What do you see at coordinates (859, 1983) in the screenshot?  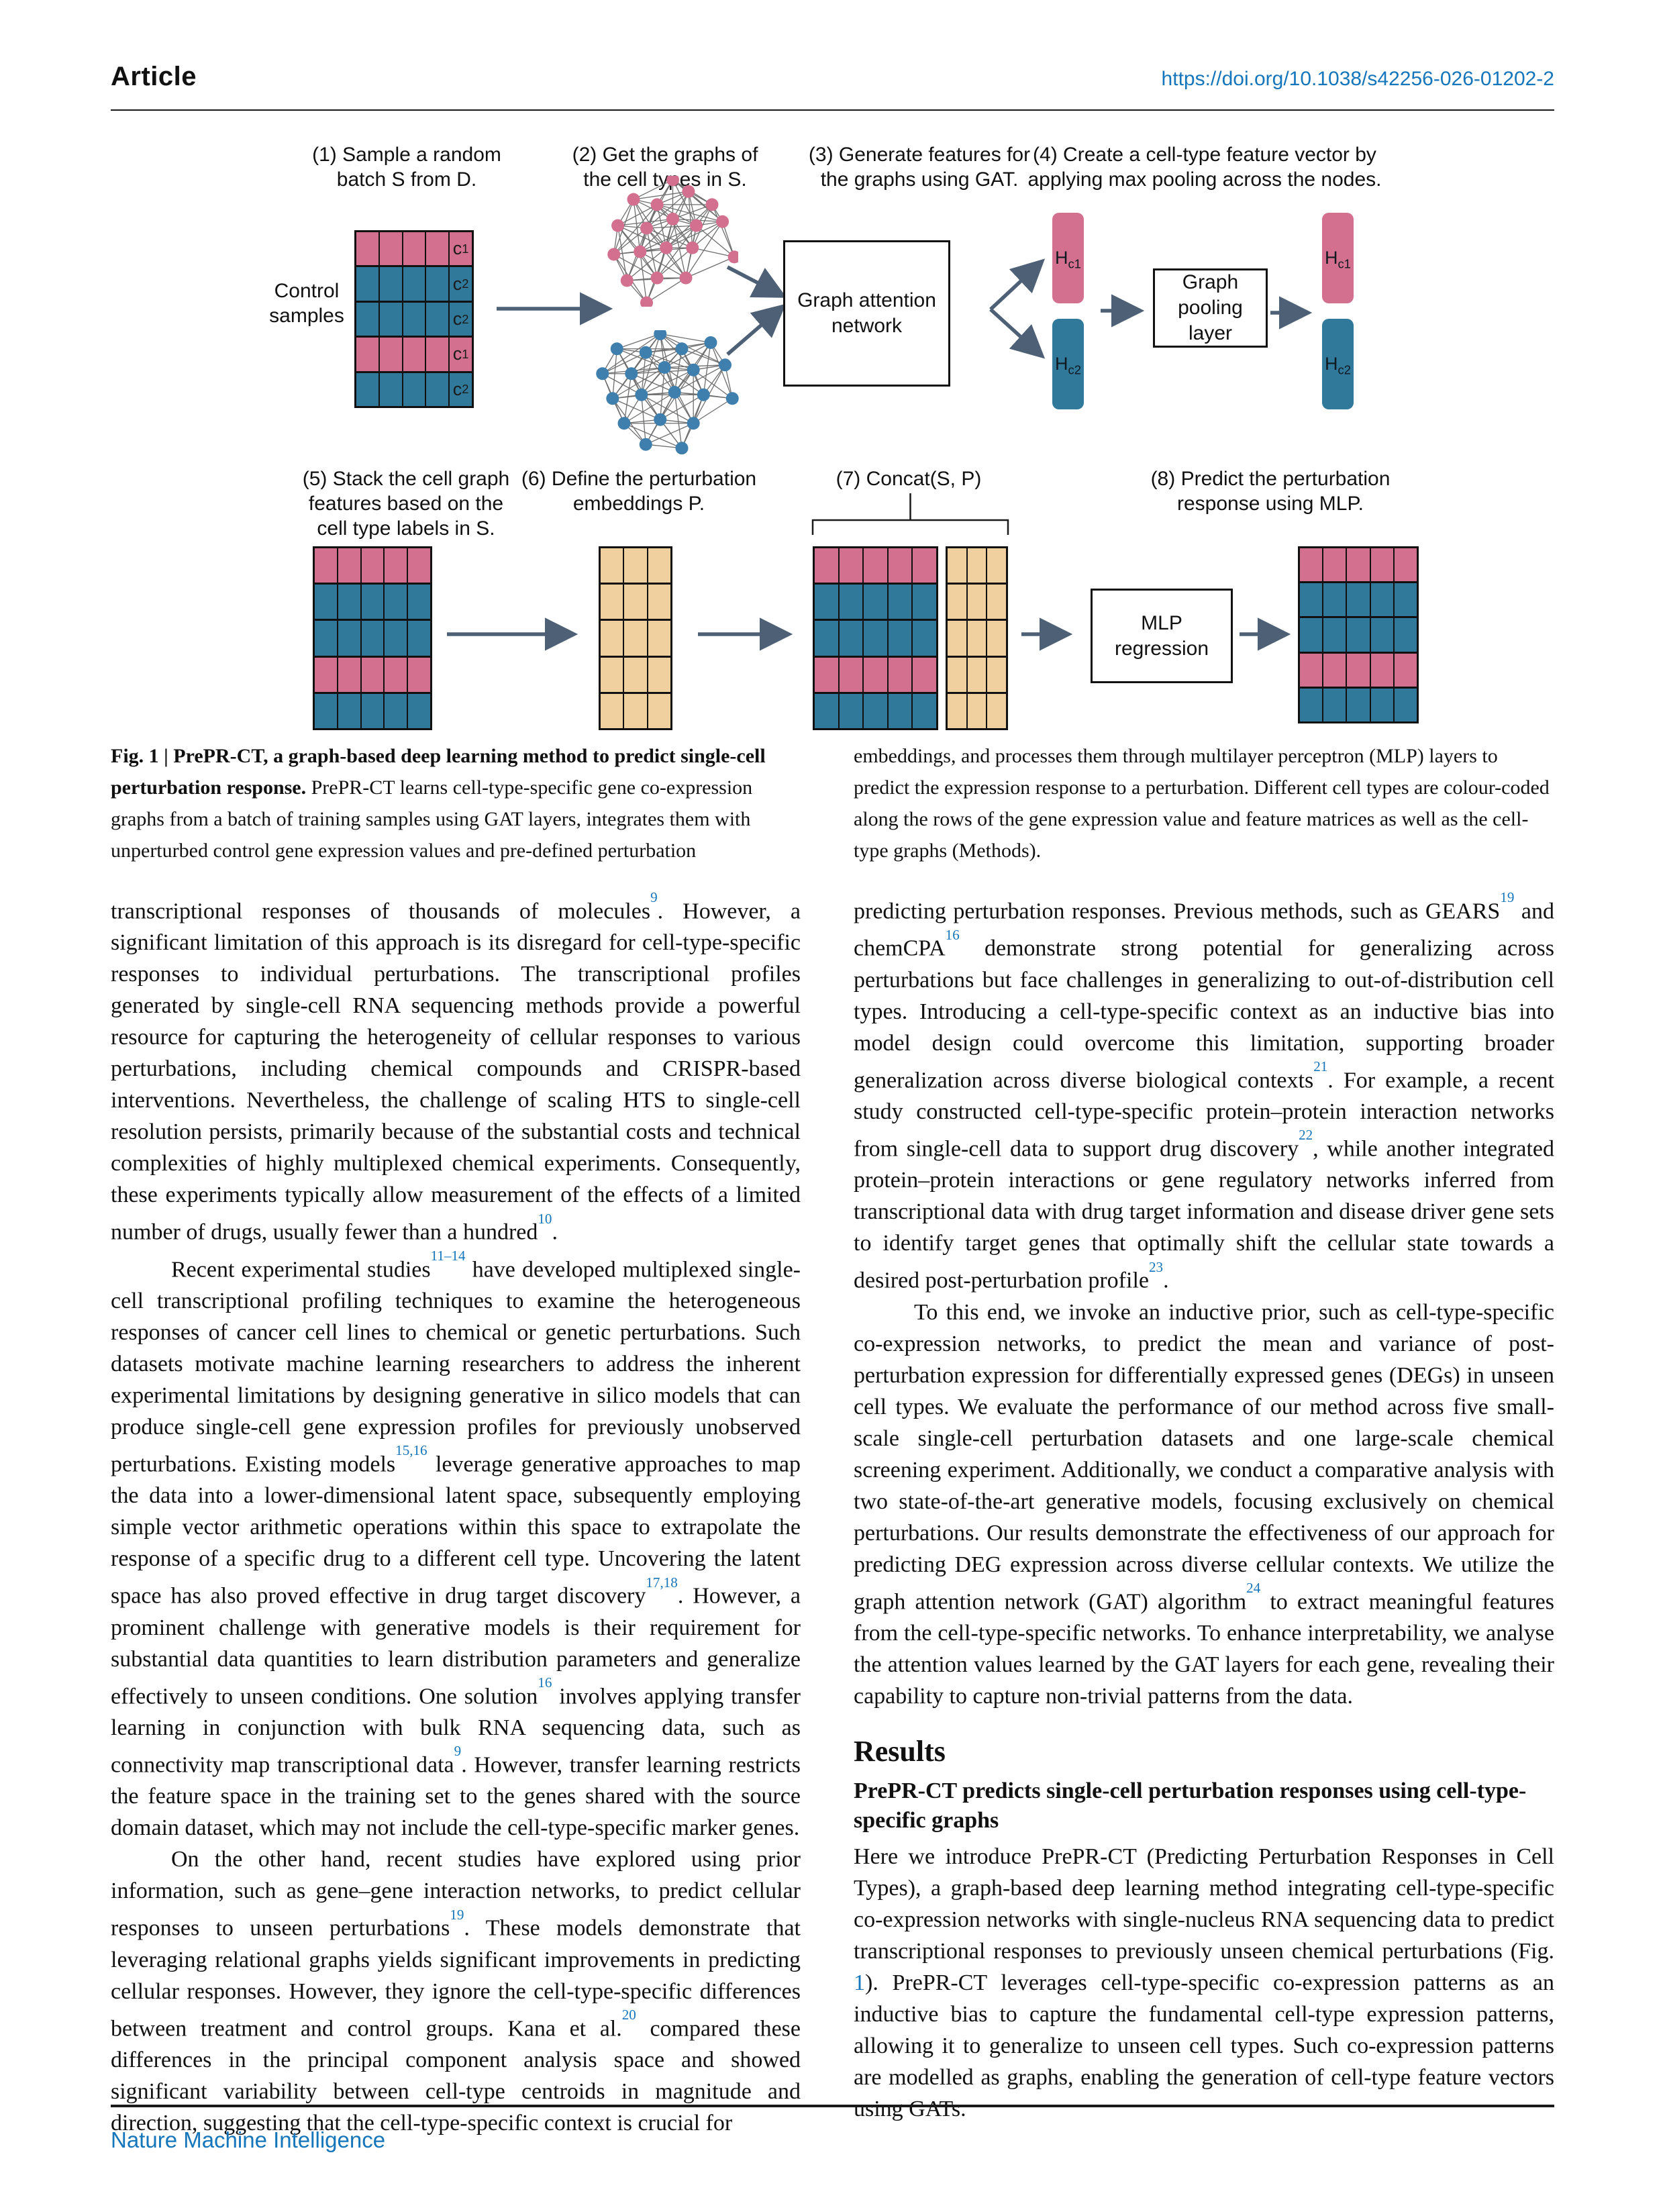 I see `figure-reference-link: 1` at bounding box center [859, 1983].